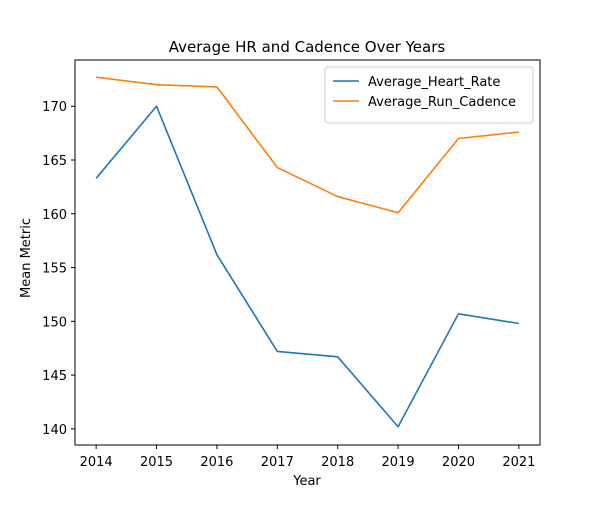 The width and height of the screenshot is (600, 505). What do you see at coordinates (54, 161) in the screenshot?
I see `y-tick-label-165: 165` at bounding box center [54, 161].